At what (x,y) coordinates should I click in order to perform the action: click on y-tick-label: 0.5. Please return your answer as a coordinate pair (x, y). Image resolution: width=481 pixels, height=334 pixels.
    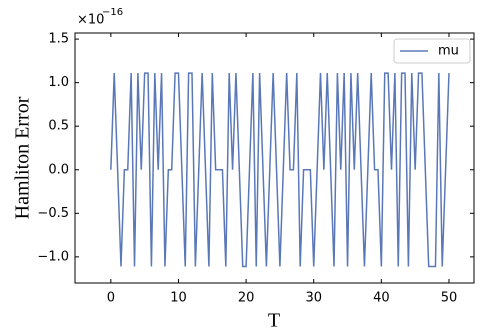
    Looking at the image, I should click on (58, 126).